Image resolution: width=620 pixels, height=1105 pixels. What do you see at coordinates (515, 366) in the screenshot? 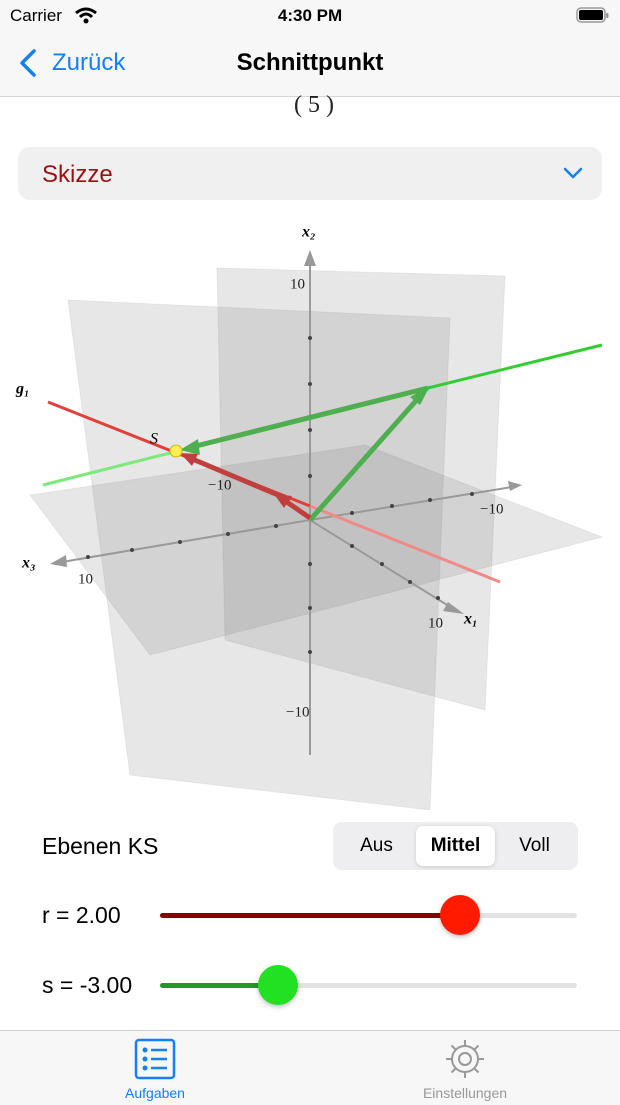
I see `line-h` at bounding box center [515, 366].